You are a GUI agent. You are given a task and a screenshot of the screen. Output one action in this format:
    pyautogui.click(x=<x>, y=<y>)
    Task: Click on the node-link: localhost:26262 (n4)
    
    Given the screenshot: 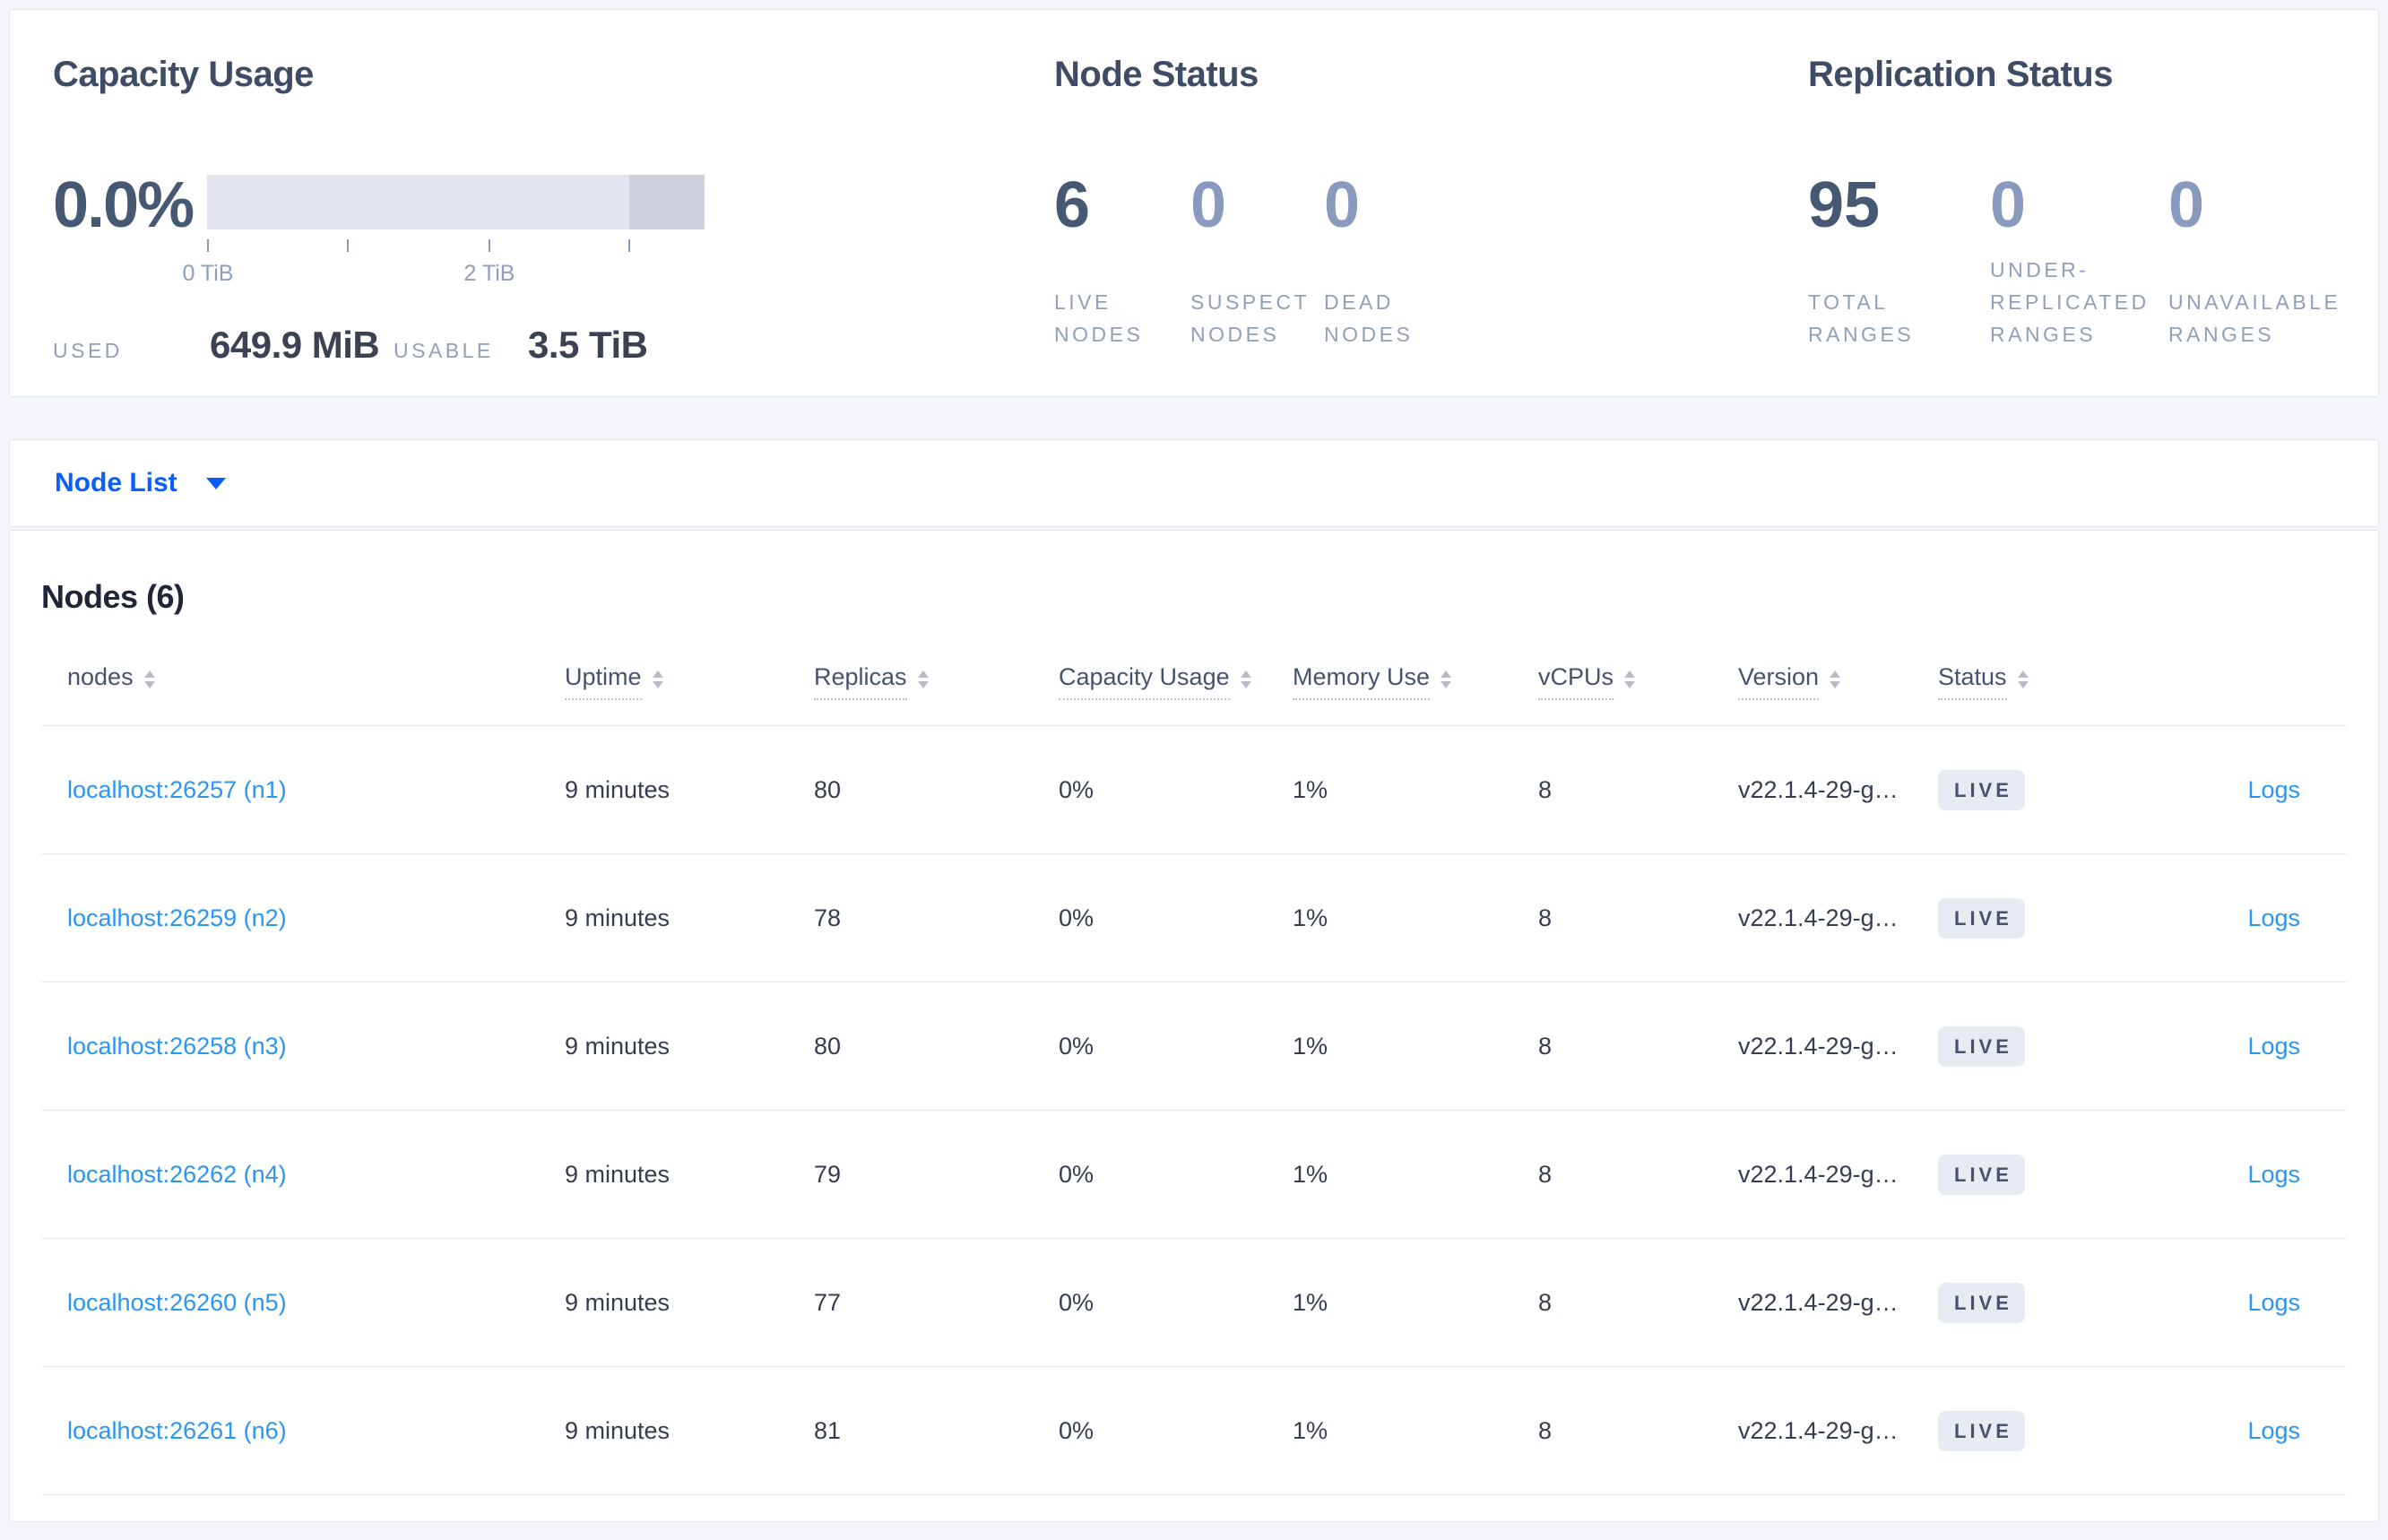 What is the action you would take?
    pyautogui.click(x=177, y=1174)
    